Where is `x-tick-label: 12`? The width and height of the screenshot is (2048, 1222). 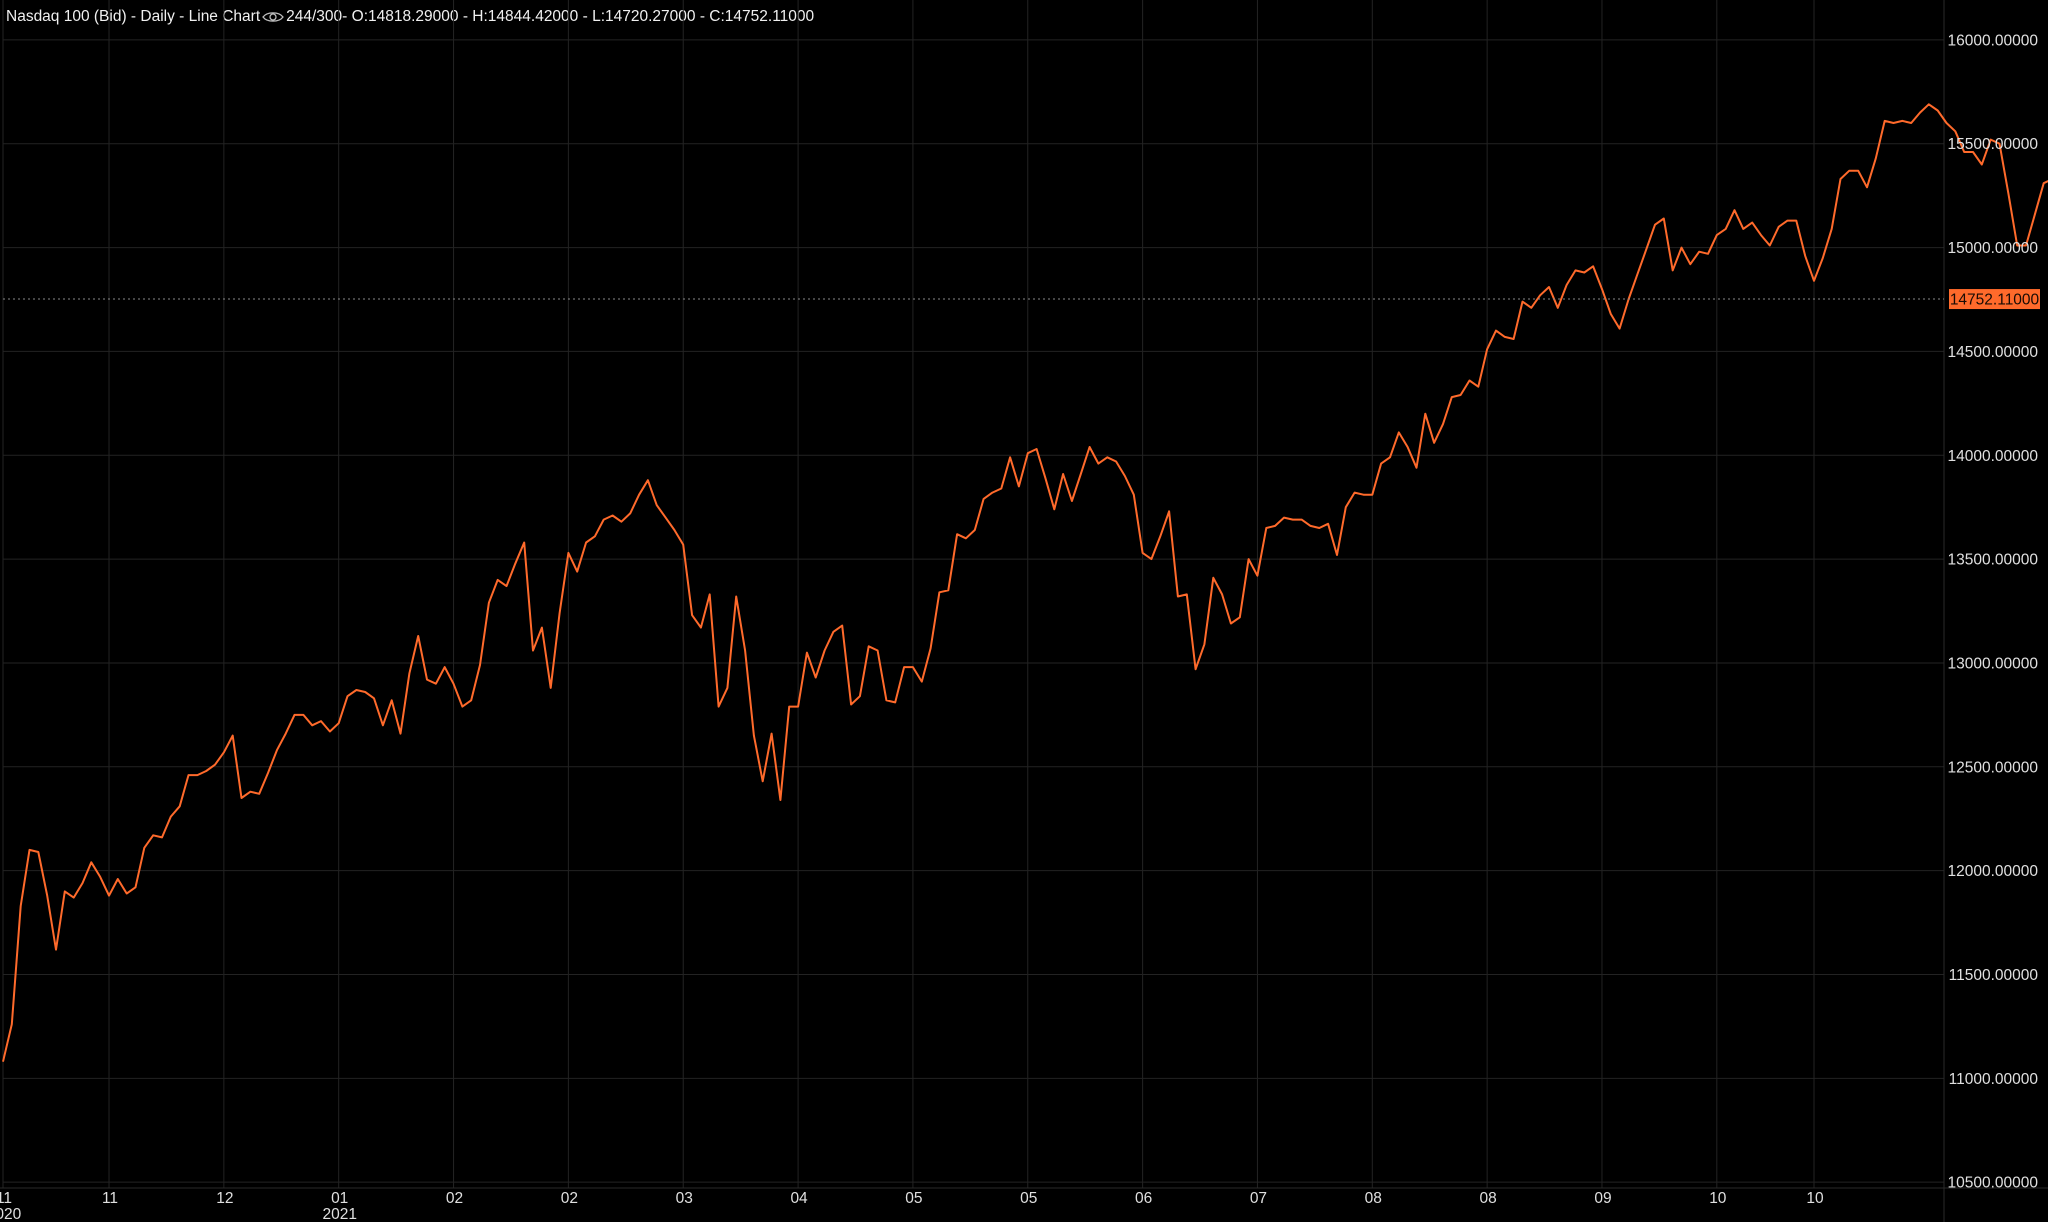
x-tick-label: 12 is located at coordinates (224, 1198).